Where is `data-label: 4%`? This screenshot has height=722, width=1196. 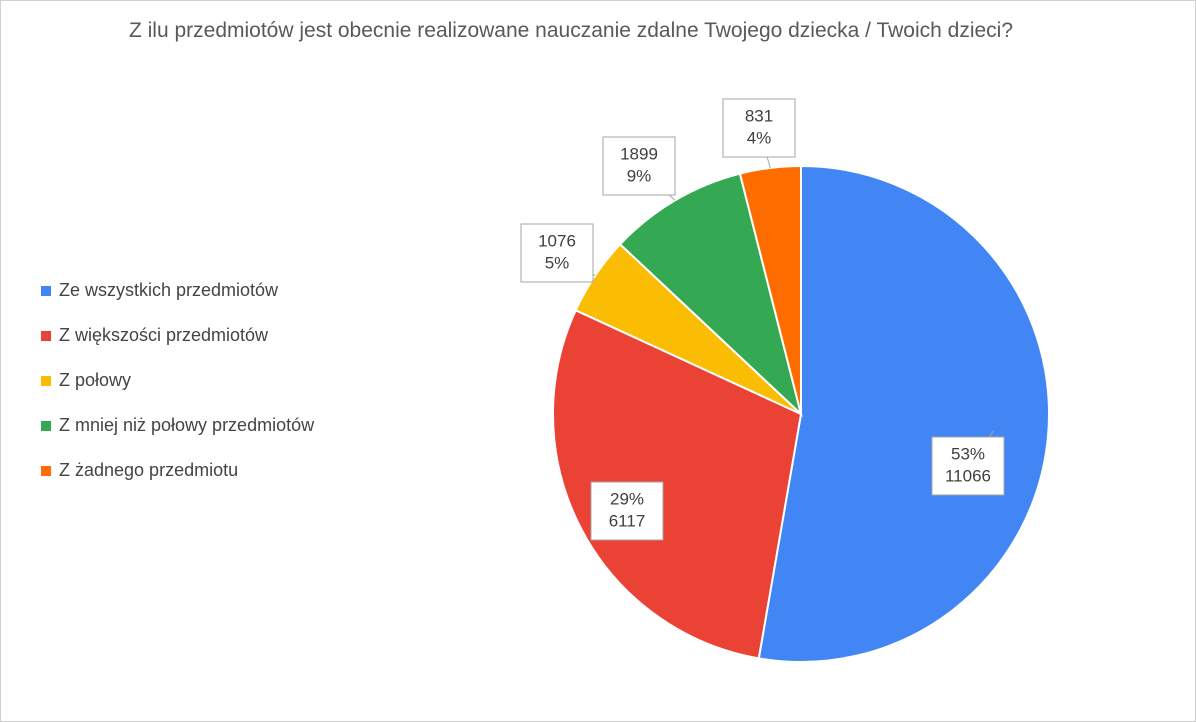
data-label: 4% is located at coordinates (759, 137).